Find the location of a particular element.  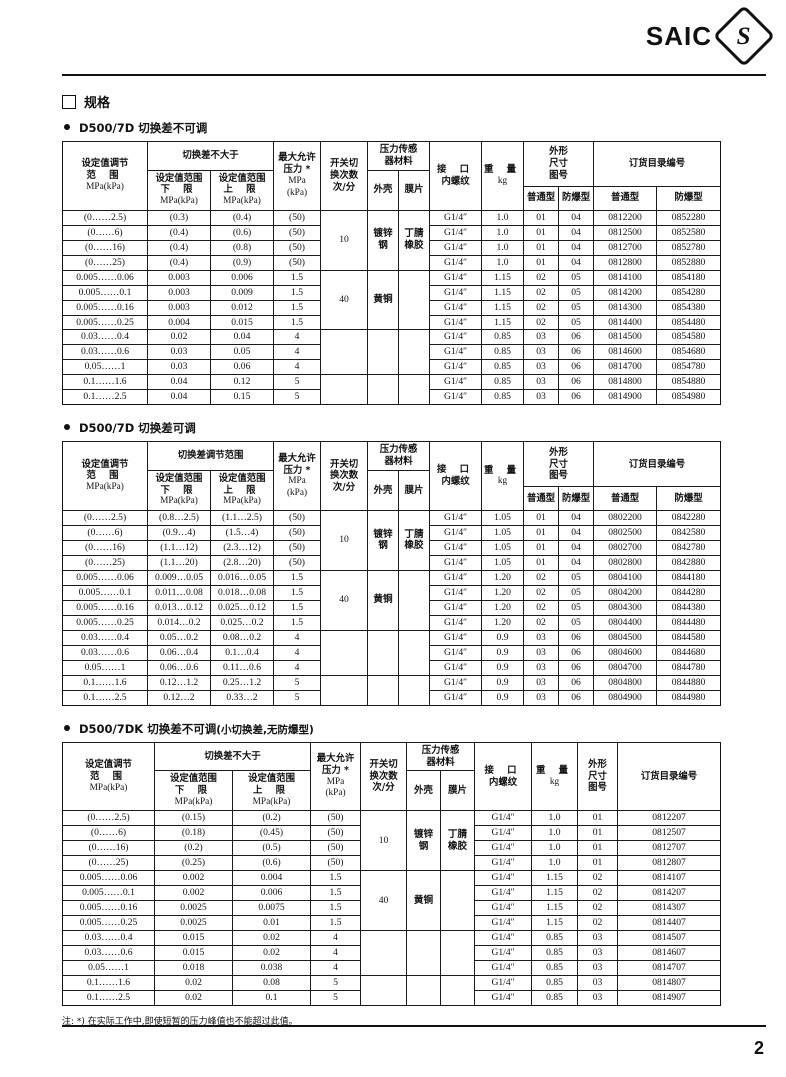

cell-set-range: (0……16) is located at coordinates (108, 848).